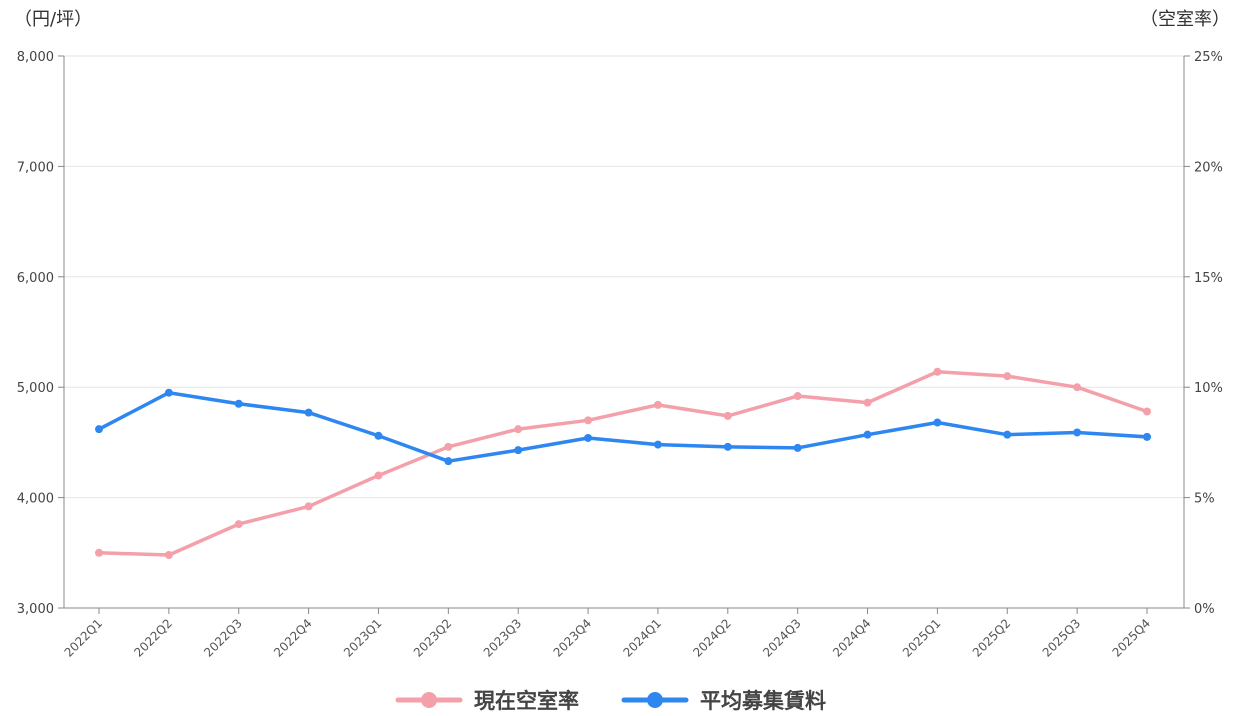 The height and width of the screenshot is (716, 1240). I want to click on left-tick-label: 8,000, so click(35, 57).